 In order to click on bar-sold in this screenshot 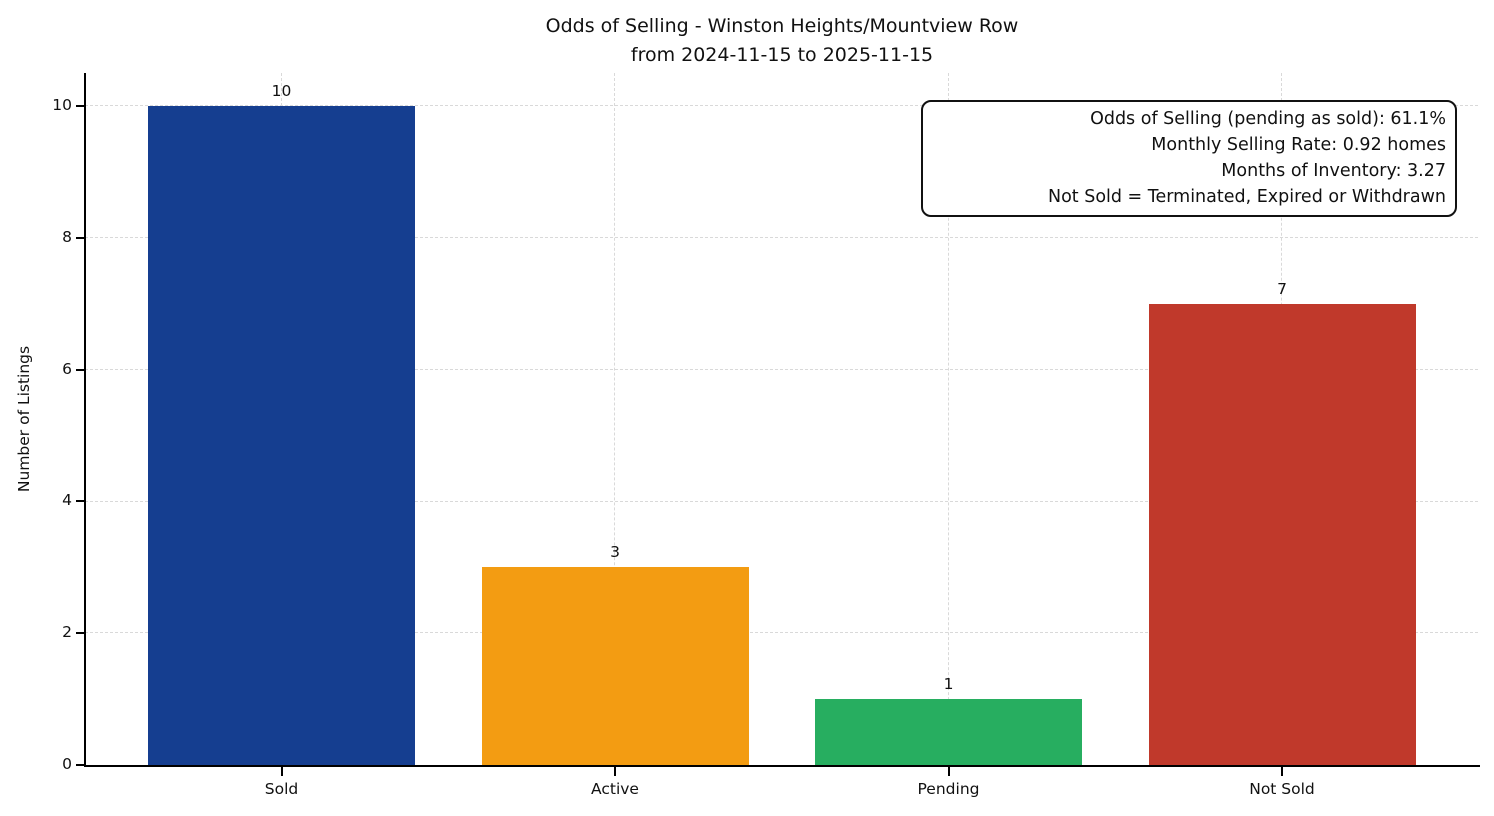, I will do `click(281, 435)`.